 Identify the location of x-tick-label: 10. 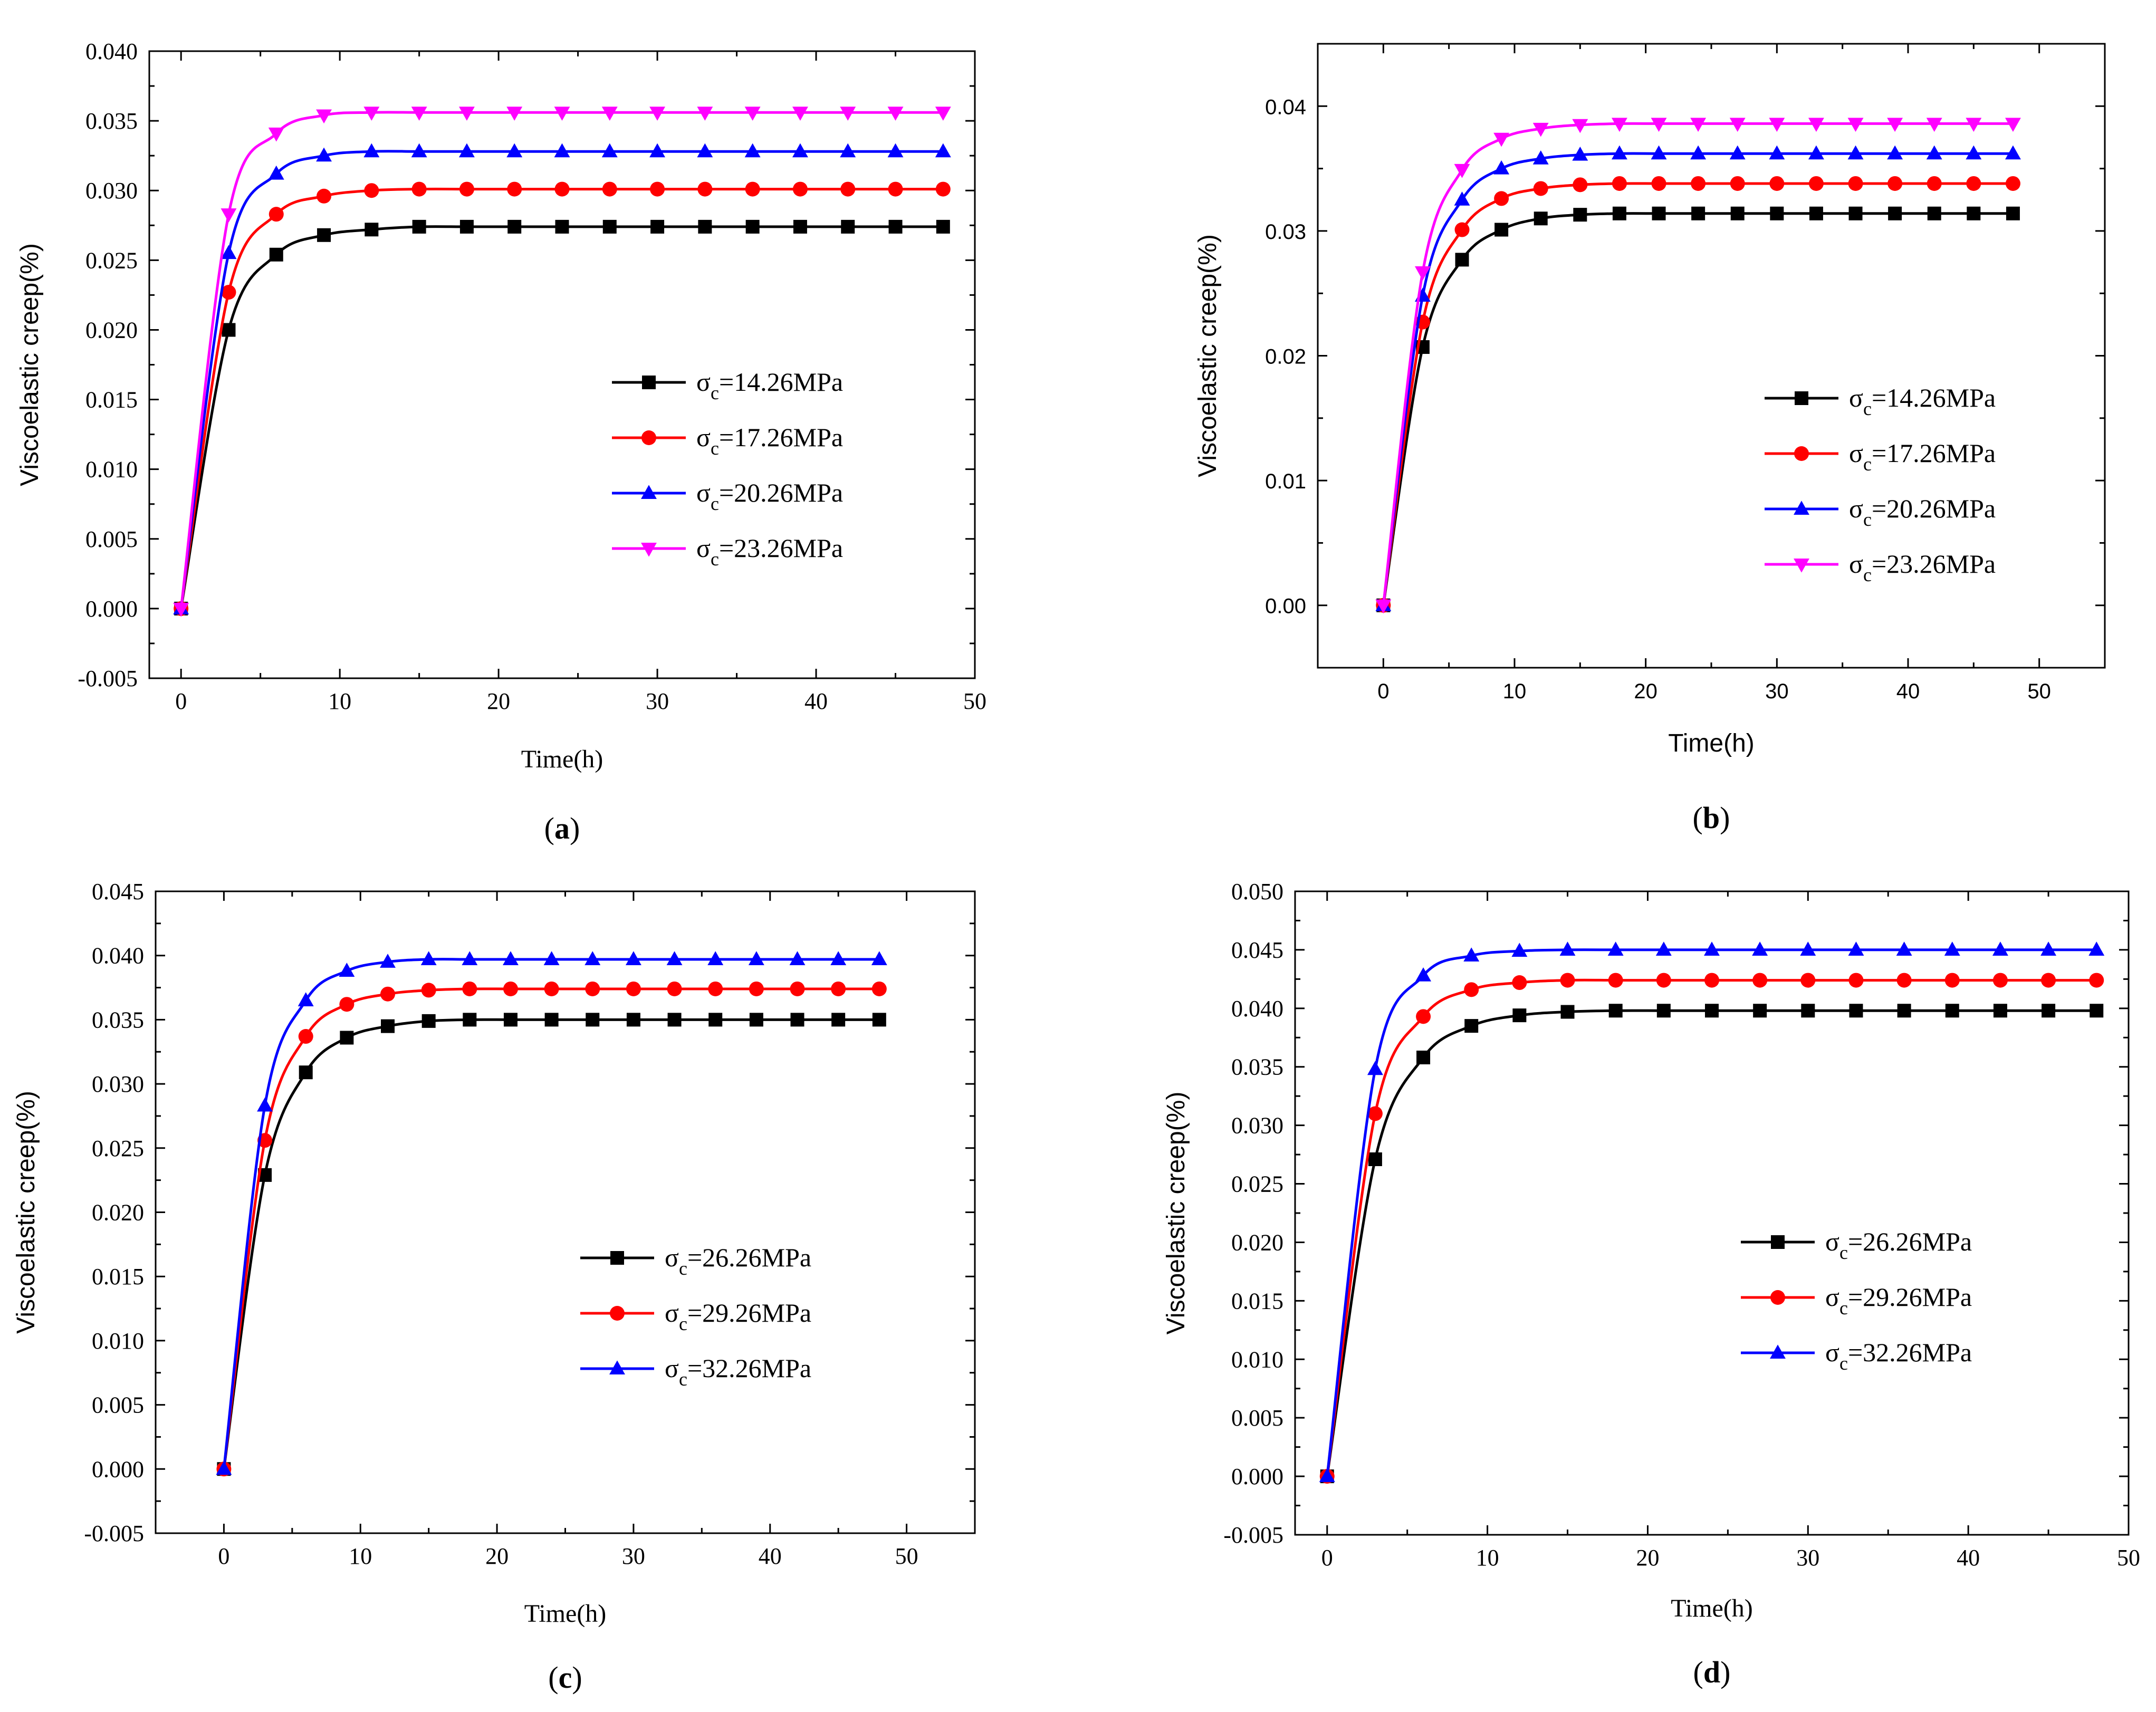
(1515, 691).